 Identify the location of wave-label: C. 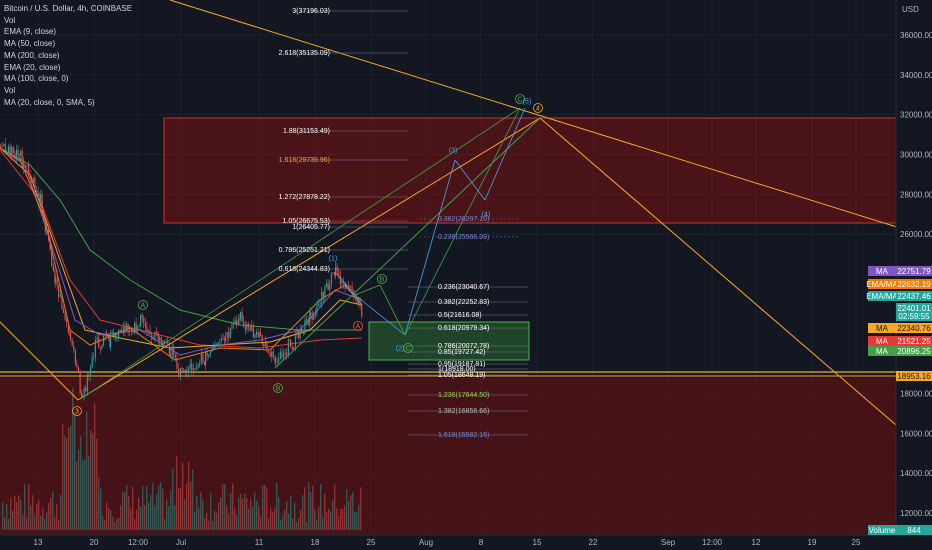
(407, 349).